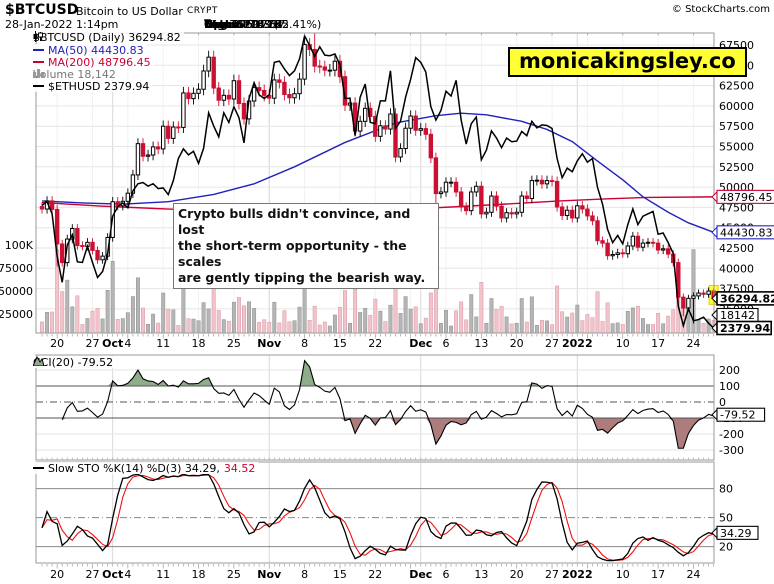 The image size is (774, 584). Describe the element at coordinates (266, 24) in the screenshot. I see `quote-value: 18.1K` at that location.